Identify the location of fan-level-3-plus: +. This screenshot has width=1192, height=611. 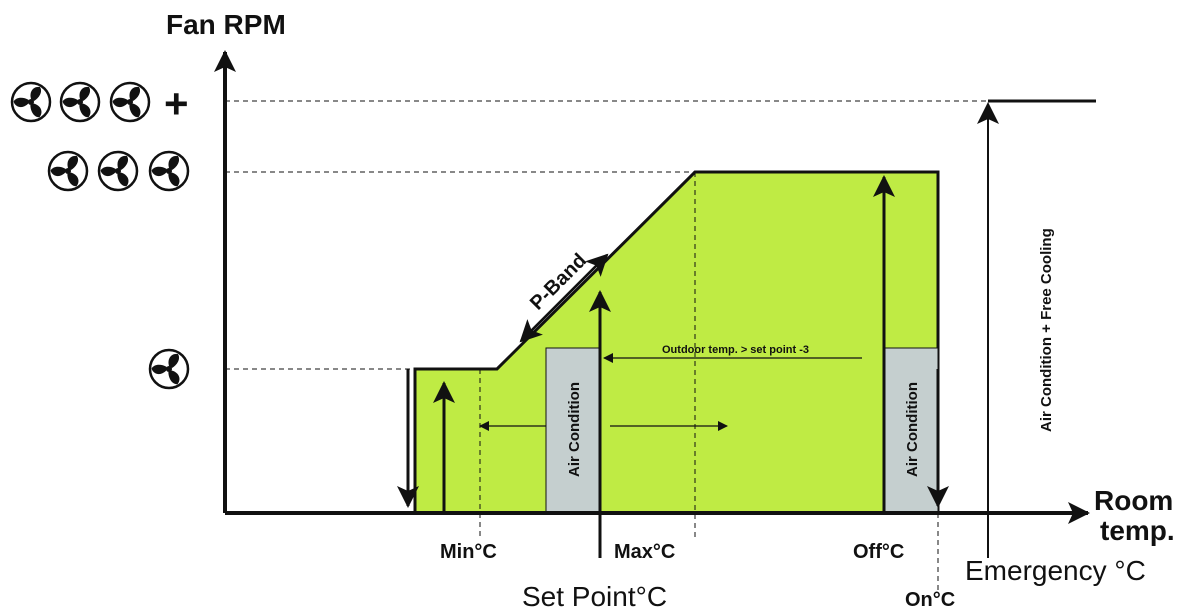
(99, 103).